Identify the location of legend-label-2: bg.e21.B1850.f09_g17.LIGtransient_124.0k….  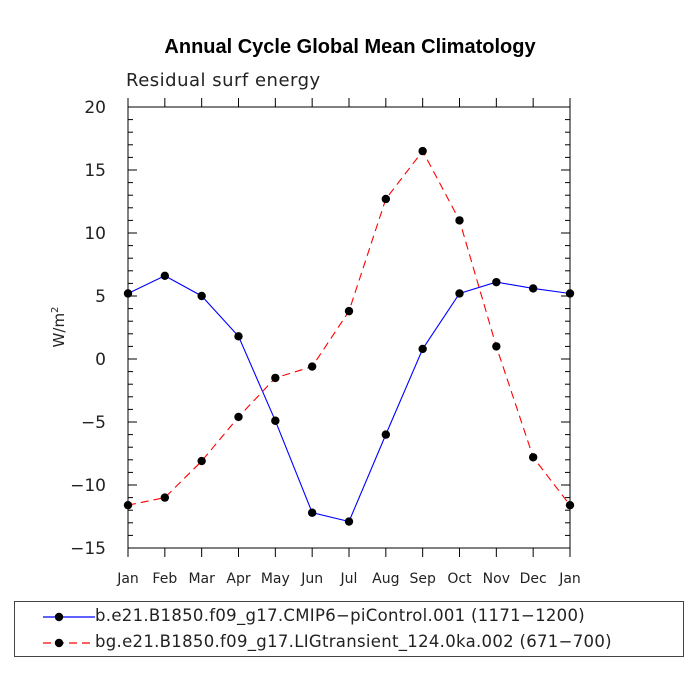
(353, 641).